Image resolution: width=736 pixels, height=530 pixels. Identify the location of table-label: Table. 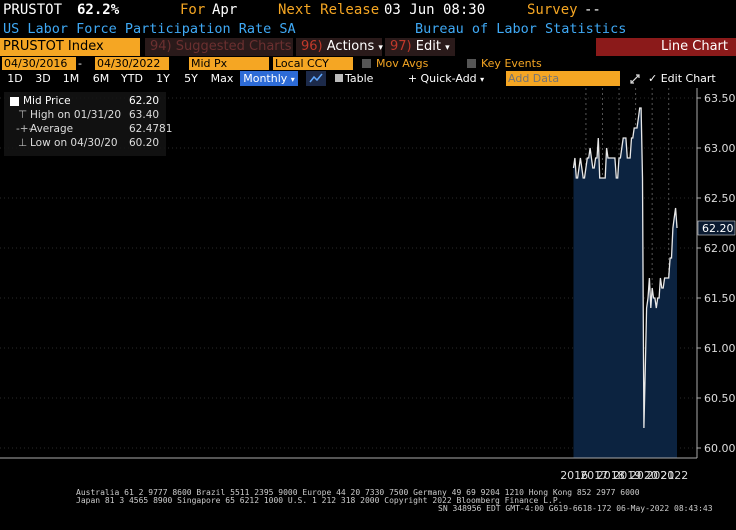
(359, 78).